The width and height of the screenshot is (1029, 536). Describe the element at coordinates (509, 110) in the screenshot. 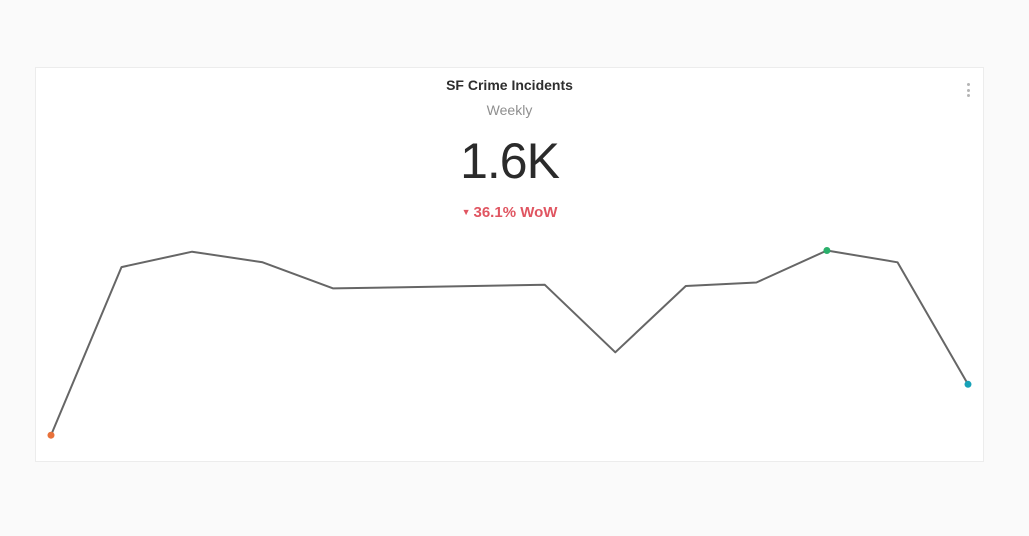

I see `chart-subtitle: Weekly` at that location.